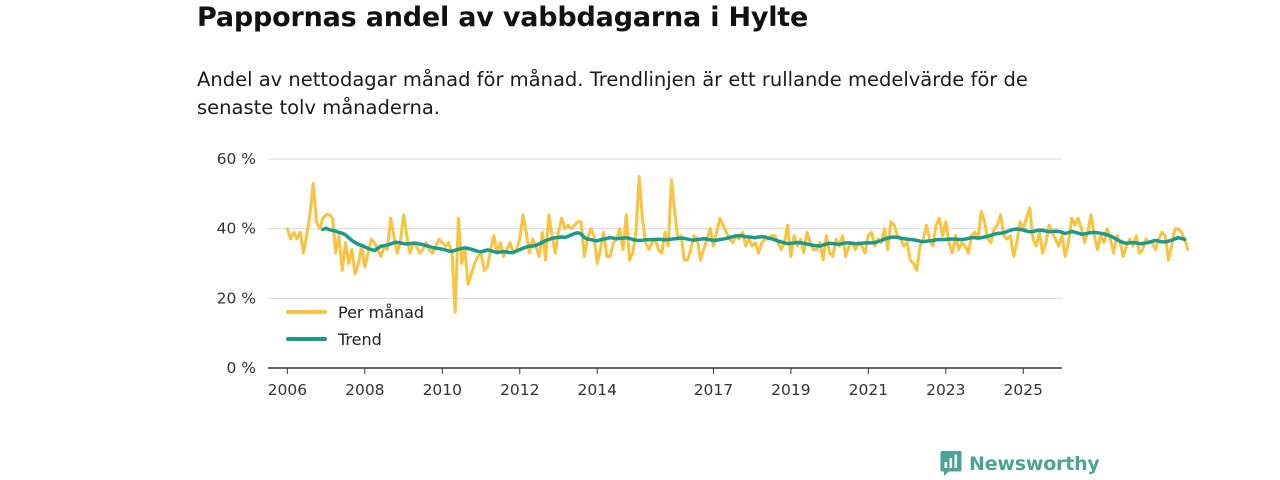 The width and height of the screenshot is (1280, 480). Describe the element at coordinates (1034, 464) in the screenshot. I see `brand-name: Newsworthy` at that location.